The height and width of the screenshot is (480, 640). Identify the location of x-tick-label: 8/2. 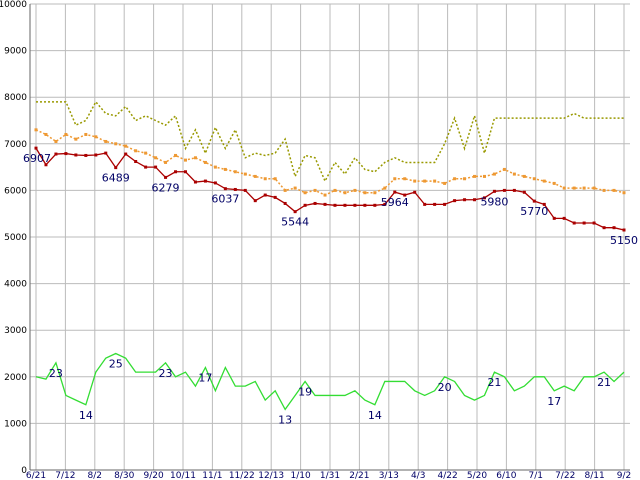
(95, 475).